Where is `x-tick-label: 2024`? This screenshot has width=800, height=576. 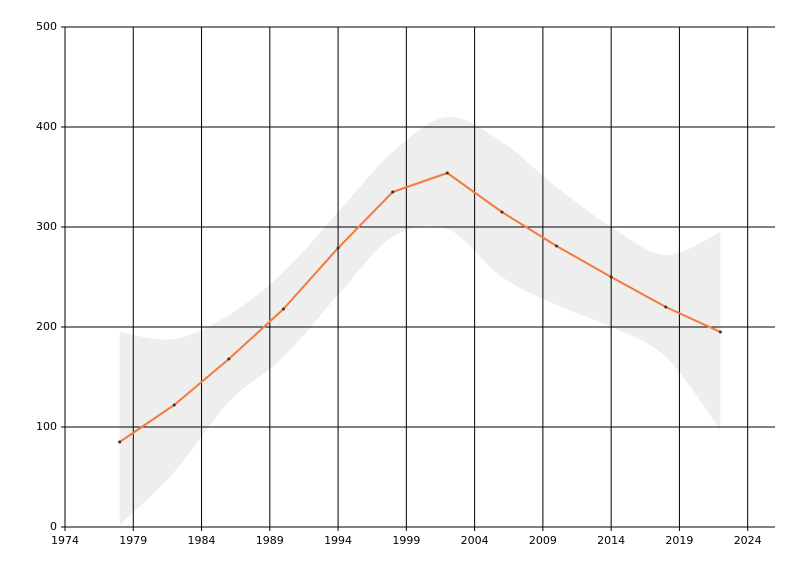
x-tick-label: 2024 is located at coordinates (748, 540).